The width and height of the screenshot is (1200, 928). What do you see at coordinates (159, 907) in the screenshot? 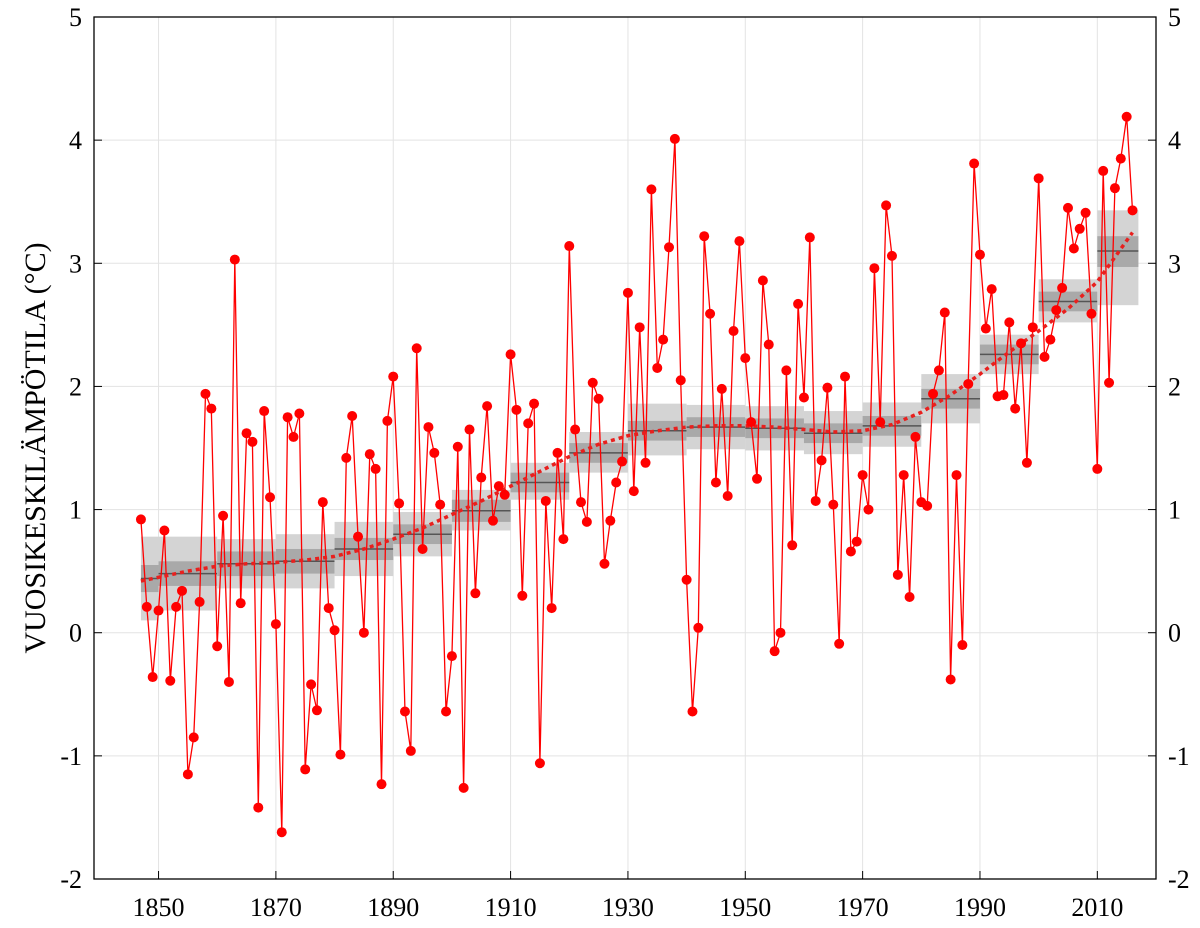
I see `x-tick-label: 1850` at bounding box center [159, 907].